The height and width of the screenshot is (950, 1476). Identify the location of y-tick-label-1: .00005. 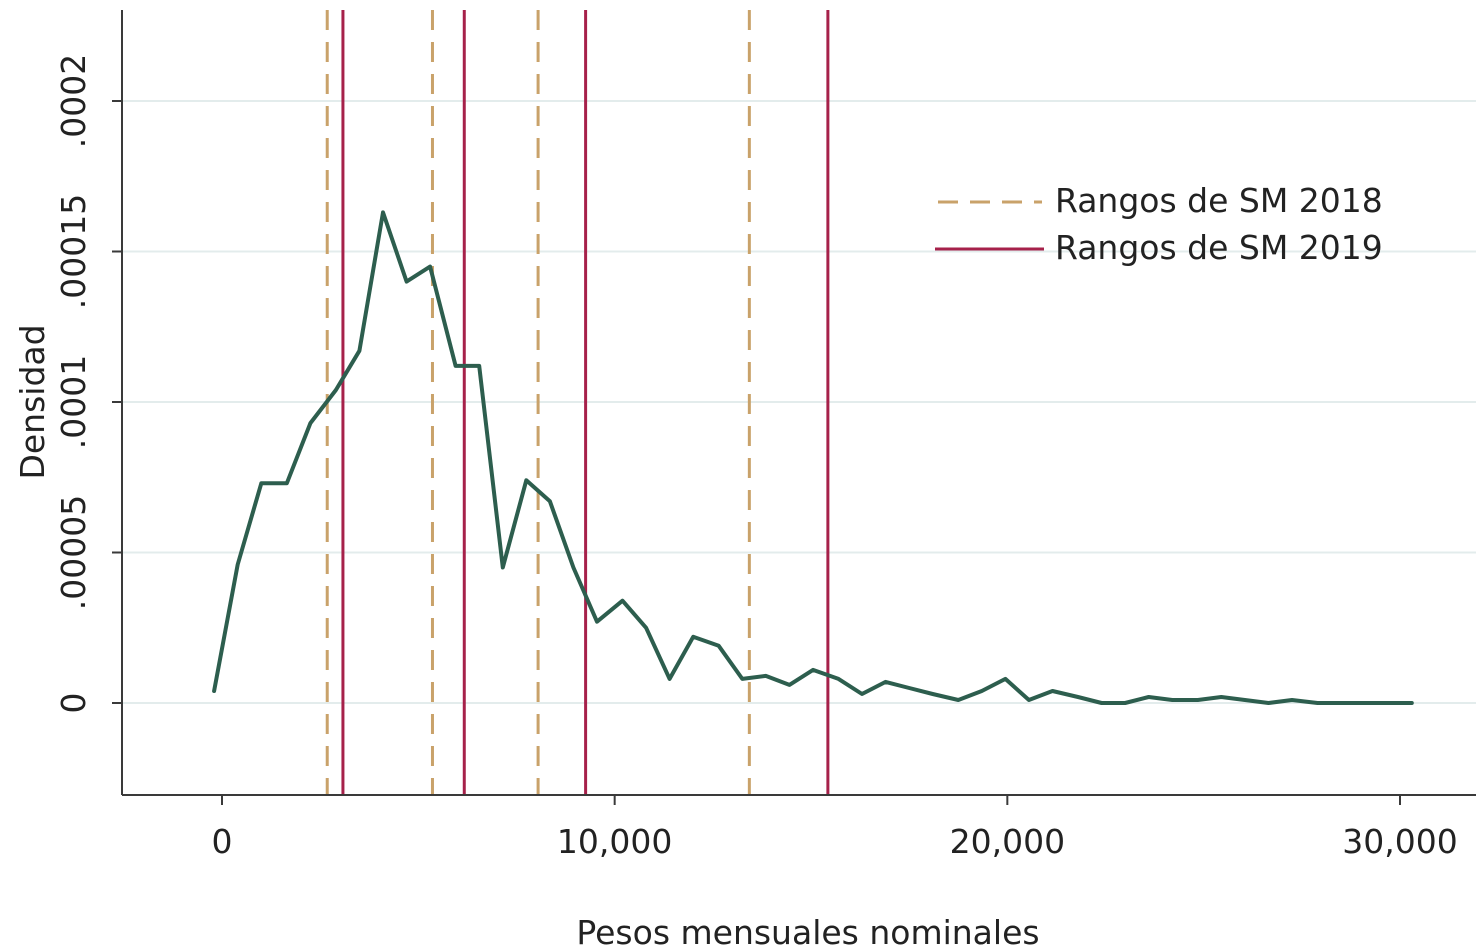
(73, 552).